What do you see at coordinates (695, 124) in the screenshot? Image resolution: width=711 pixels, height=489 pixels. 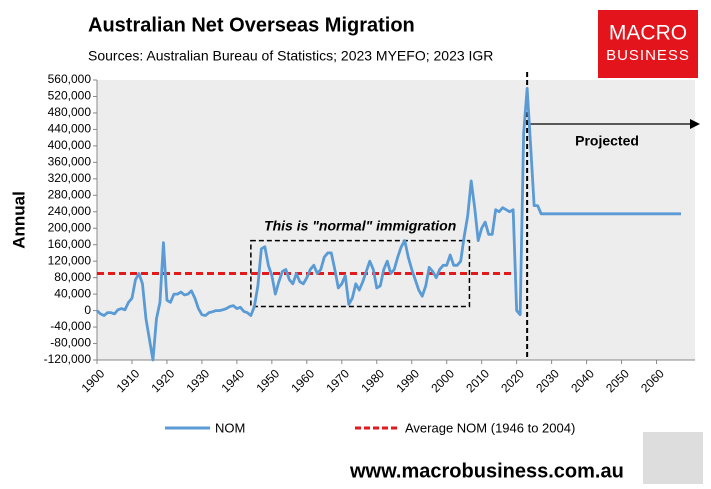 I see `arrow-head` at bounding box center [695, 124].